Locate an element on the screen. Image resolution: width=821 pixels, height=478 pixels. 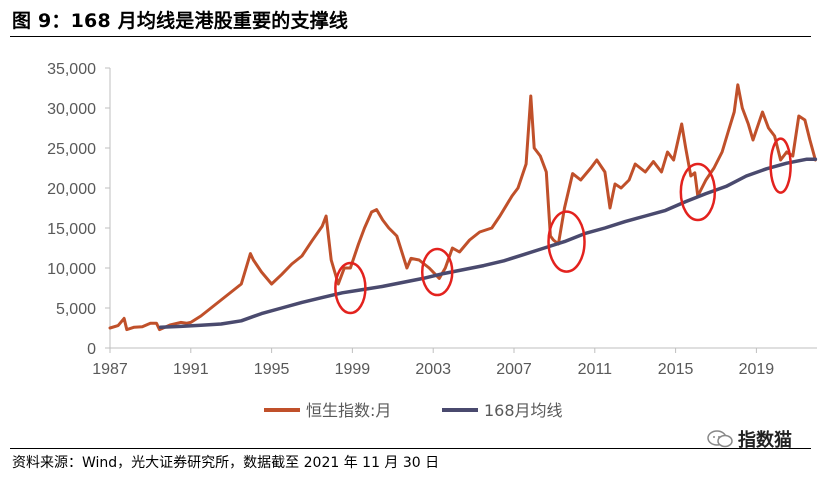
y-tick-label: 30,000 is located at coordinates (71, 109).